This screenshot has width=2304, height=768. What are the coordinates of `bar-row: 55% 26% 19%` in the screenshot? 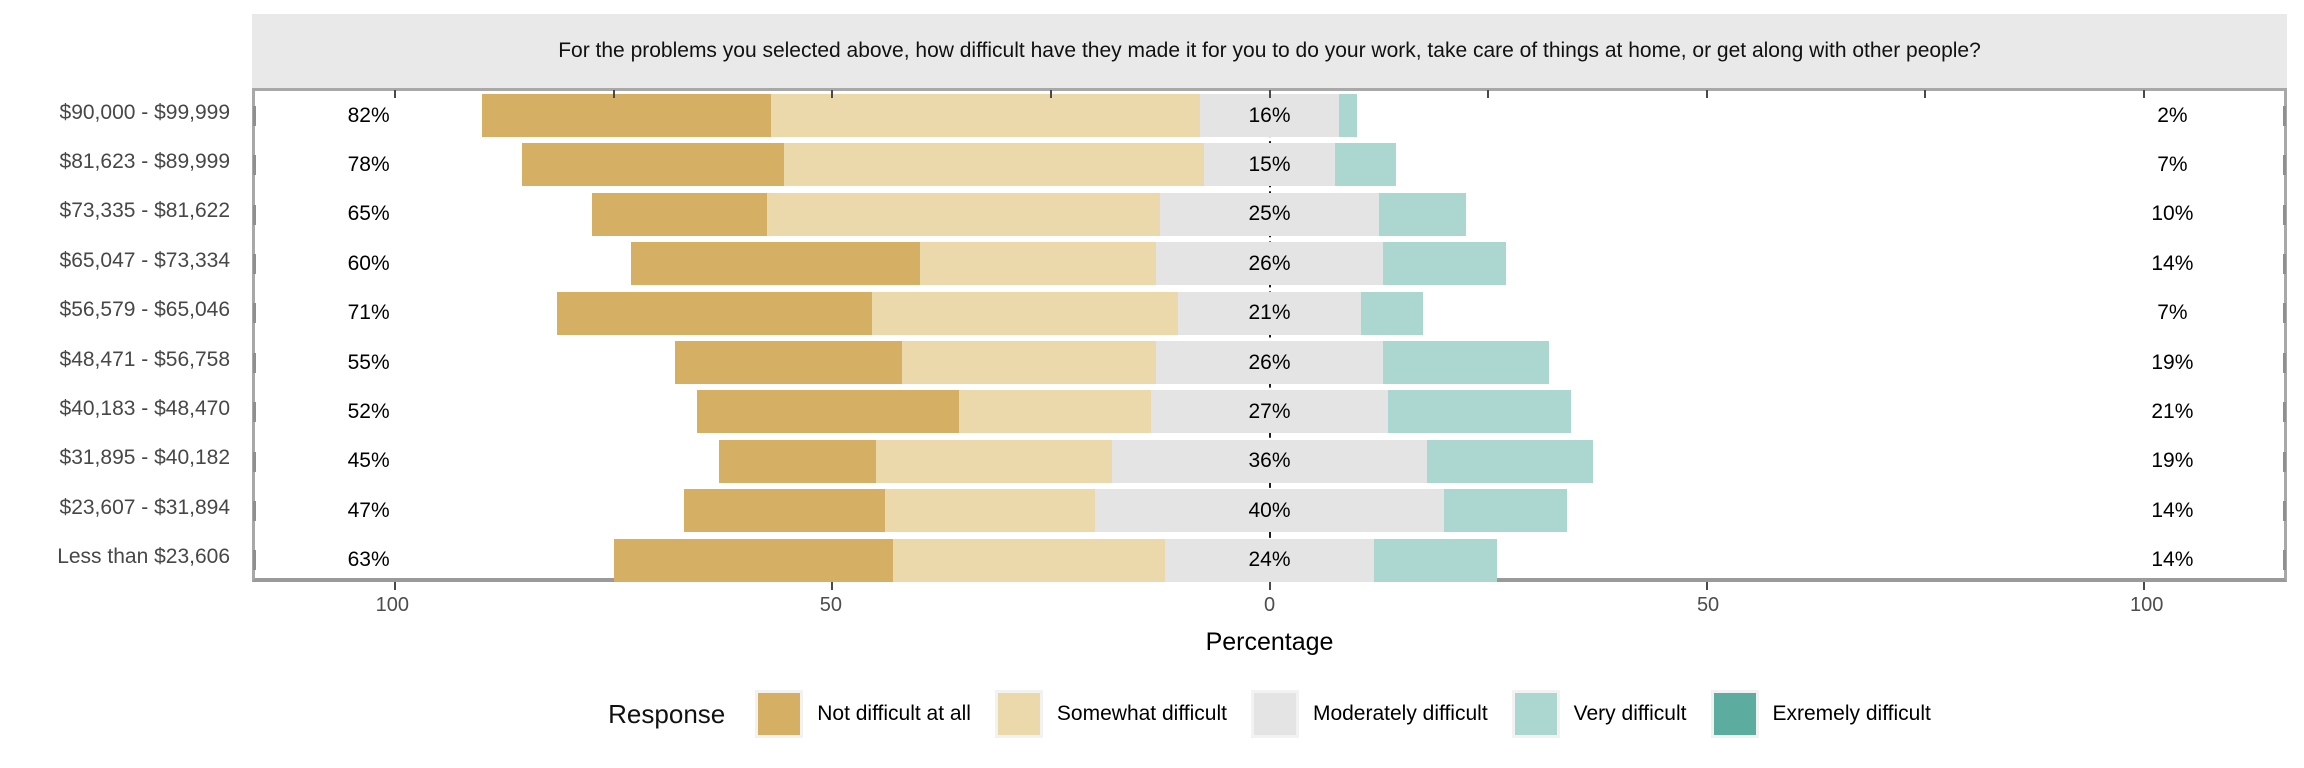 It's located at (1269, 362).